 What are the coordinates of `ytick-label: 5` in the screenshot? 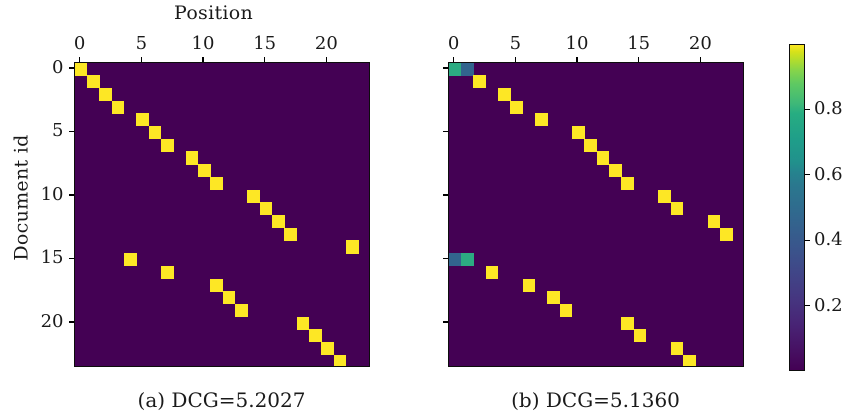 It's located at (58, 131).